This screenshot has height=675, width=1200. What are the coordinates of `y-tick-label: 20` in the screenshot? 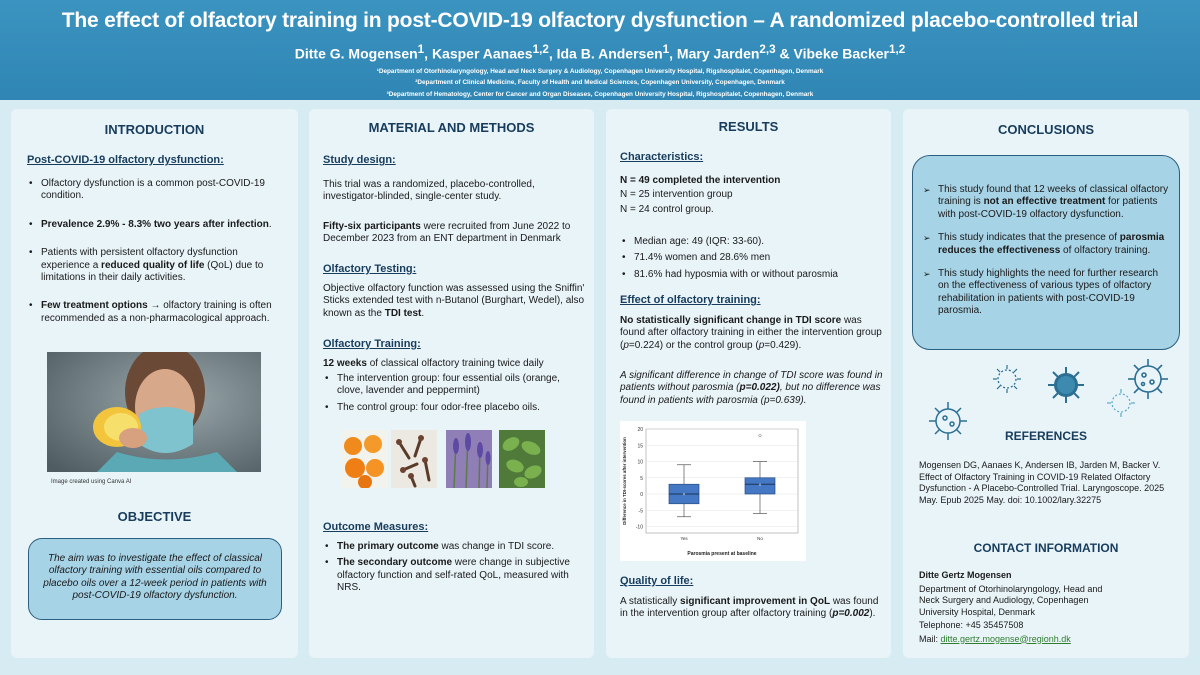 It's located at (640, 430).